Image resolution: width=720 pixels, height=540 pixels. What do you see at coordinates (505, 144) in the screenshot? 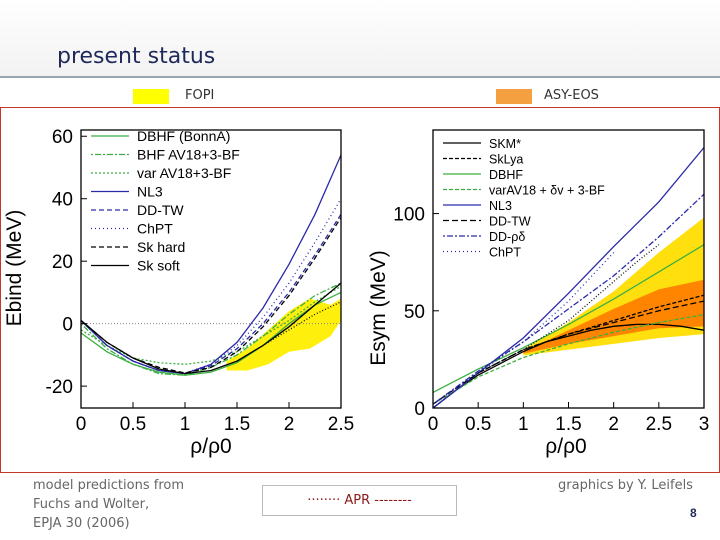
I see `legend-label-skm: SKM*` at bounding box center [505, 144].